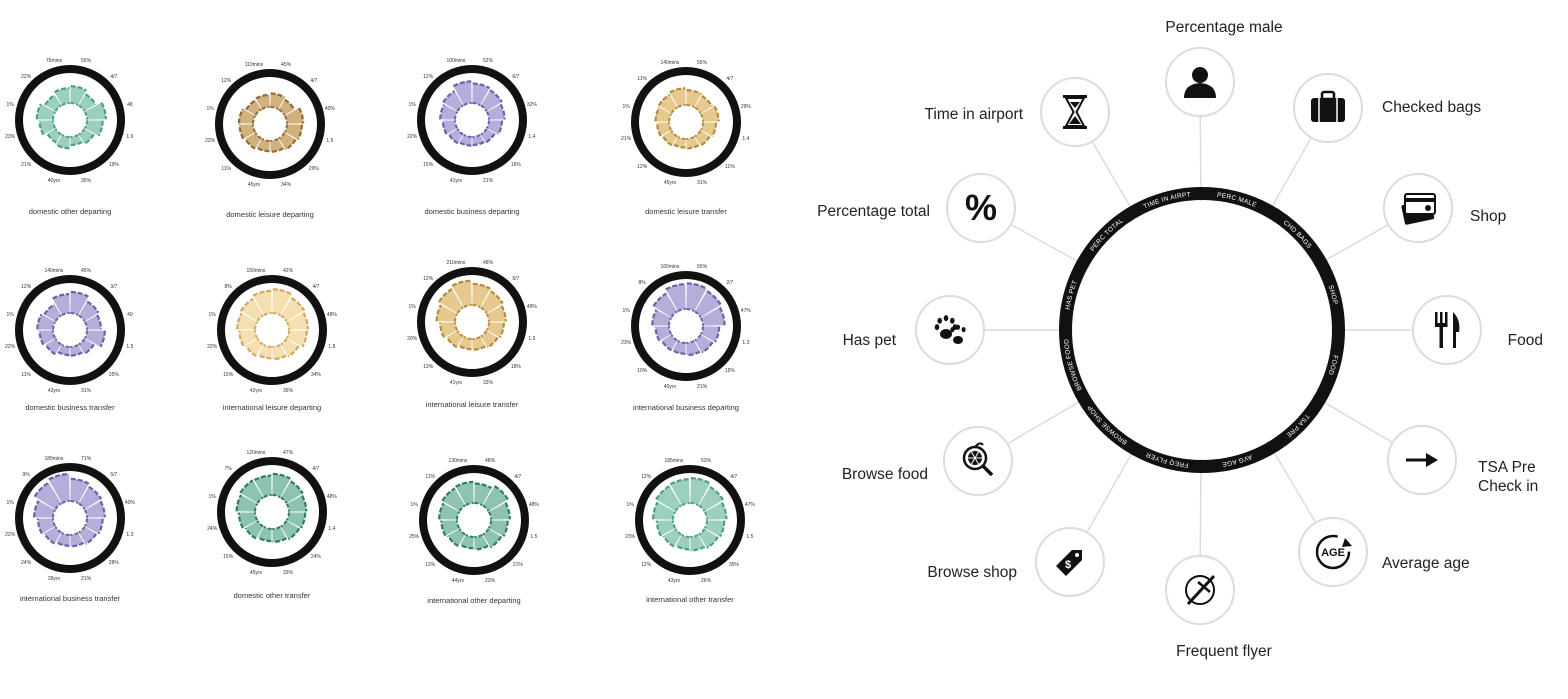 The image size is (1568, 699). Describe the element at coordinates (1444, 208) in the screenshot. I see `legend-item: Shop` at that location.